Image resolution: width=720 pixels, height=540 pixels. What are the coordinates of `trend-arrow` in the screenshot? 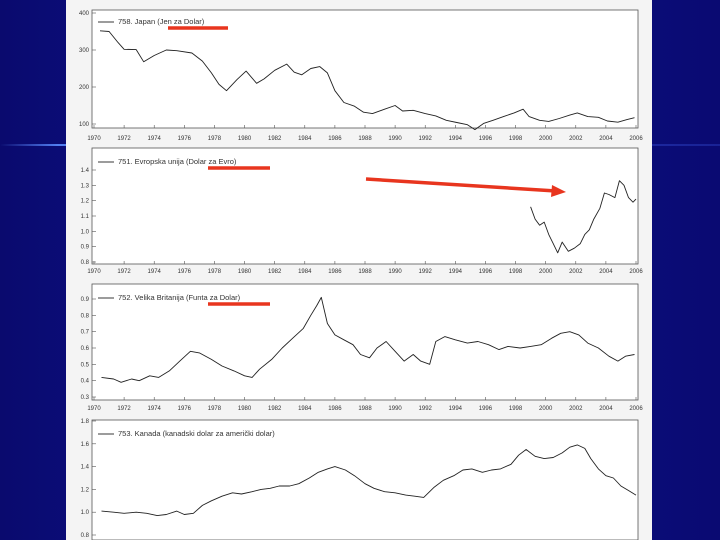 It's located at (465, 187).